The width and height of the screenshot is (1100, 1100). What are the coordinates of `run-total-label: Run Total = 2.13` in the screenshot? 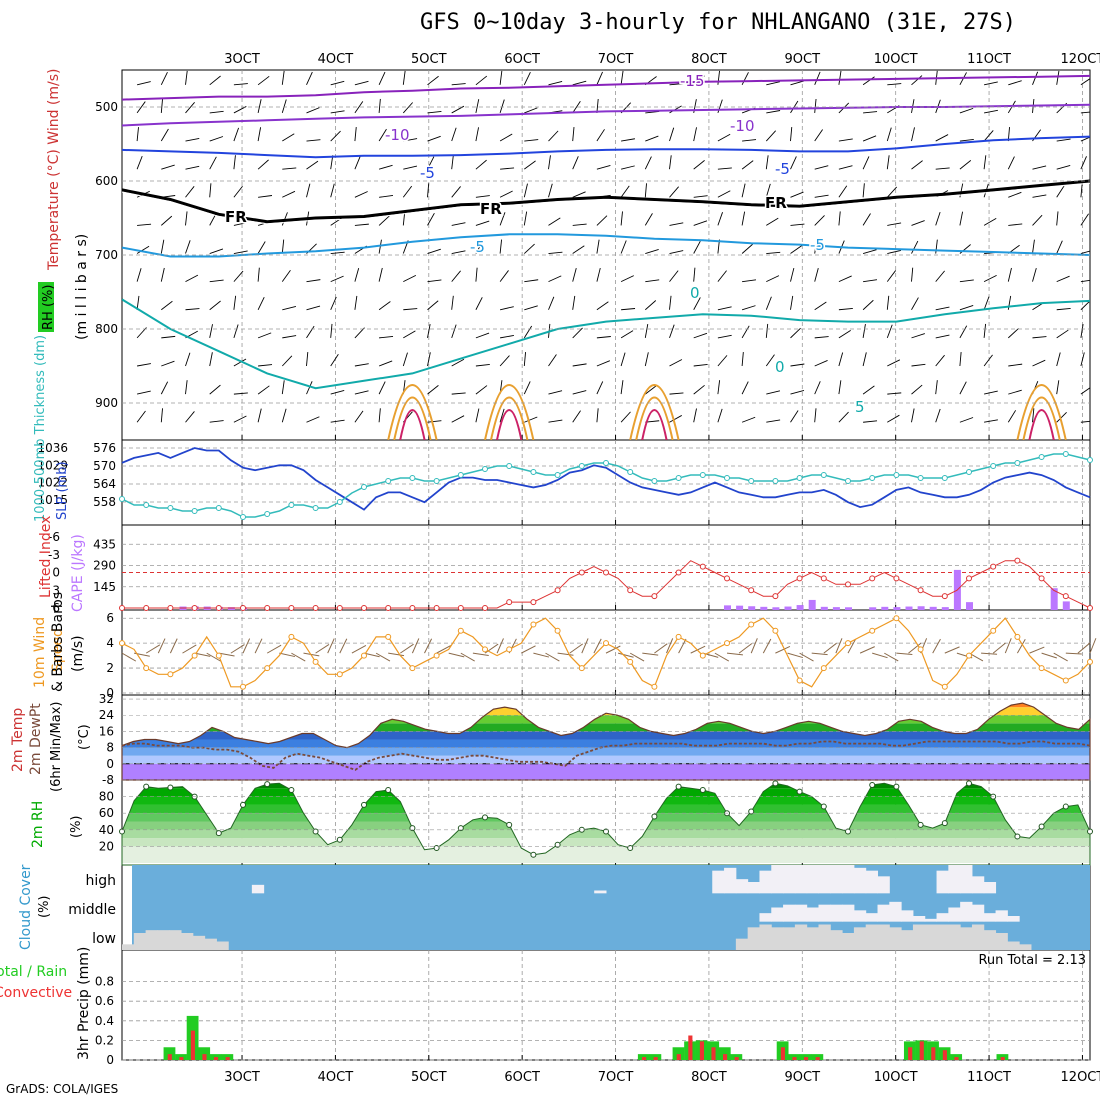 It's located at (1032, 960).